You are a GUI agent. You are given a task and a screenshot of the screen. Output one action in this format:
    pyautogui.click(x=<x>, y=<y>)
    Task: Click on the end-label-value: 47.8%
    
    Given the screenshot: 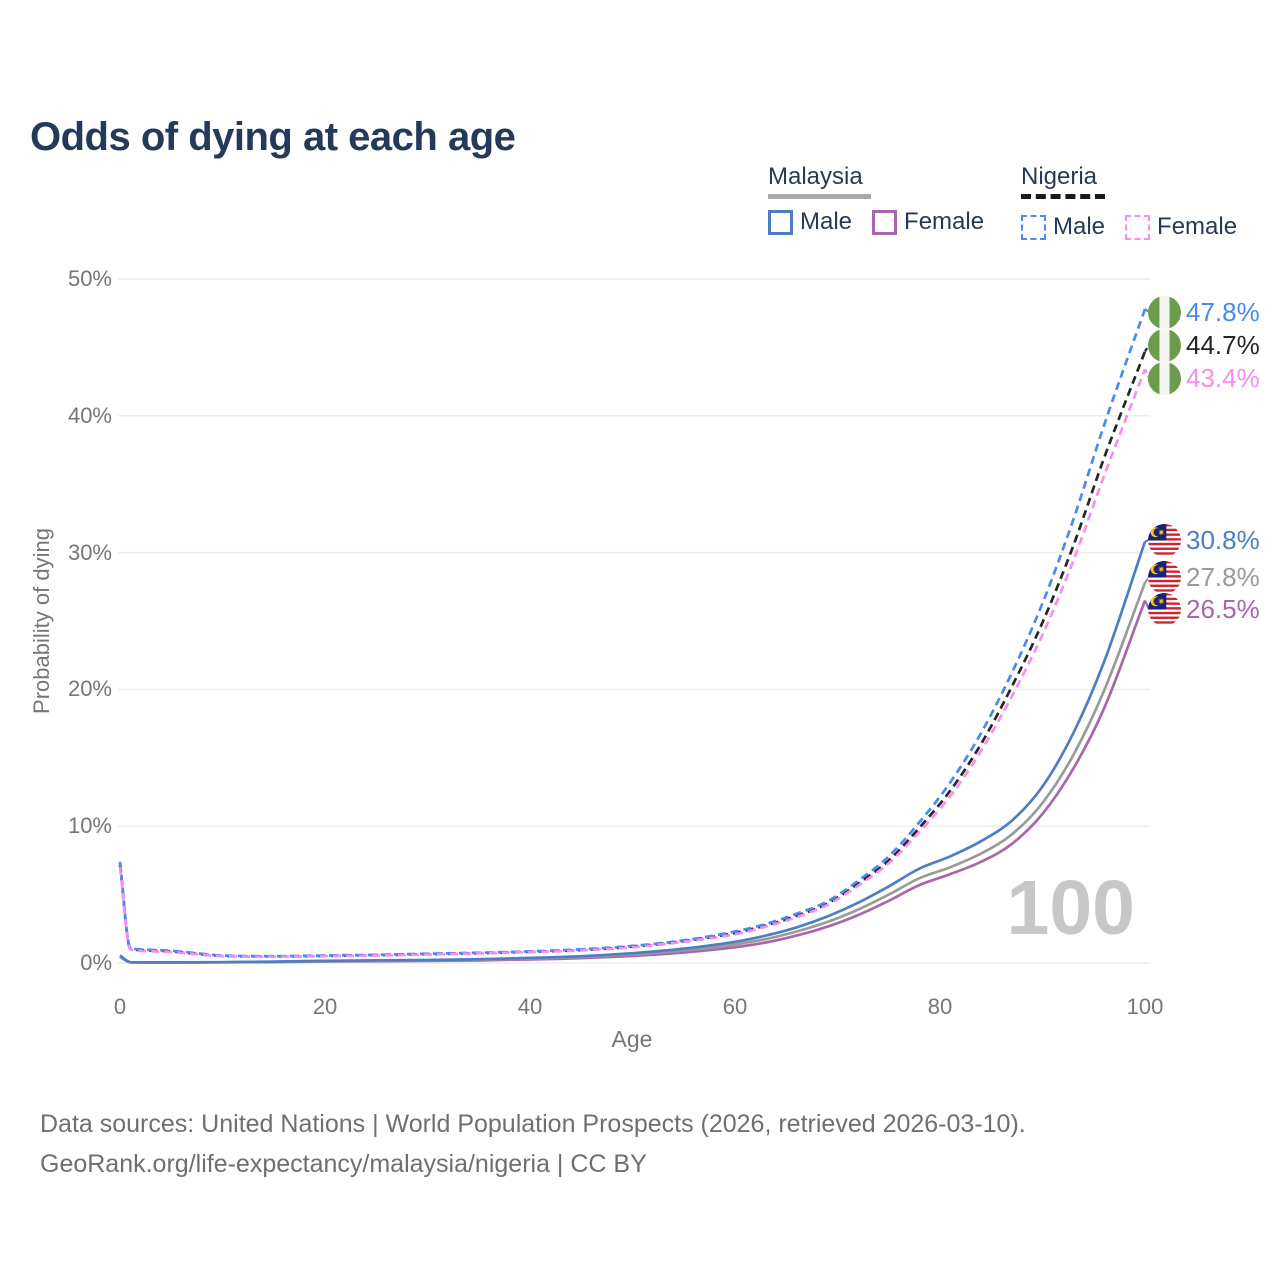 What is the action you would take?
    pyautogui.click(x=1223, y=311)
    